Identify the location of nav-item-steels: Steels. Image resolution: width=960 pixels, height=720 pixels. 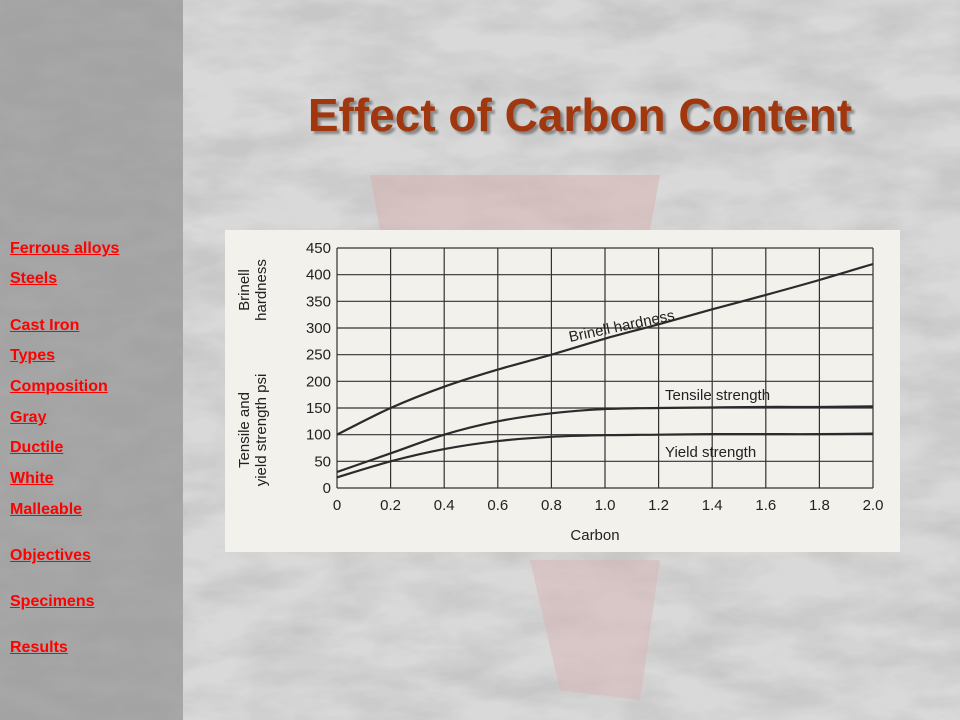
(33, 279).